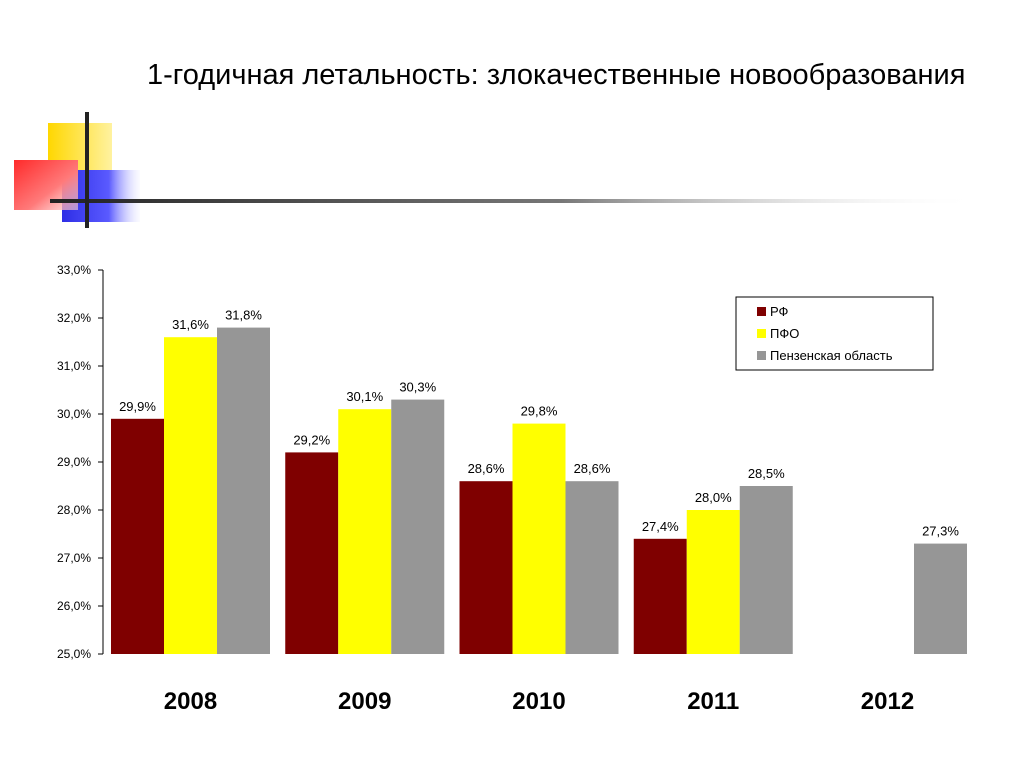 The image size is (1024, 768). Describe the element at coordinates (311, 439) in the screenshot. I see `bar-value-label: 29,2%` at that location.